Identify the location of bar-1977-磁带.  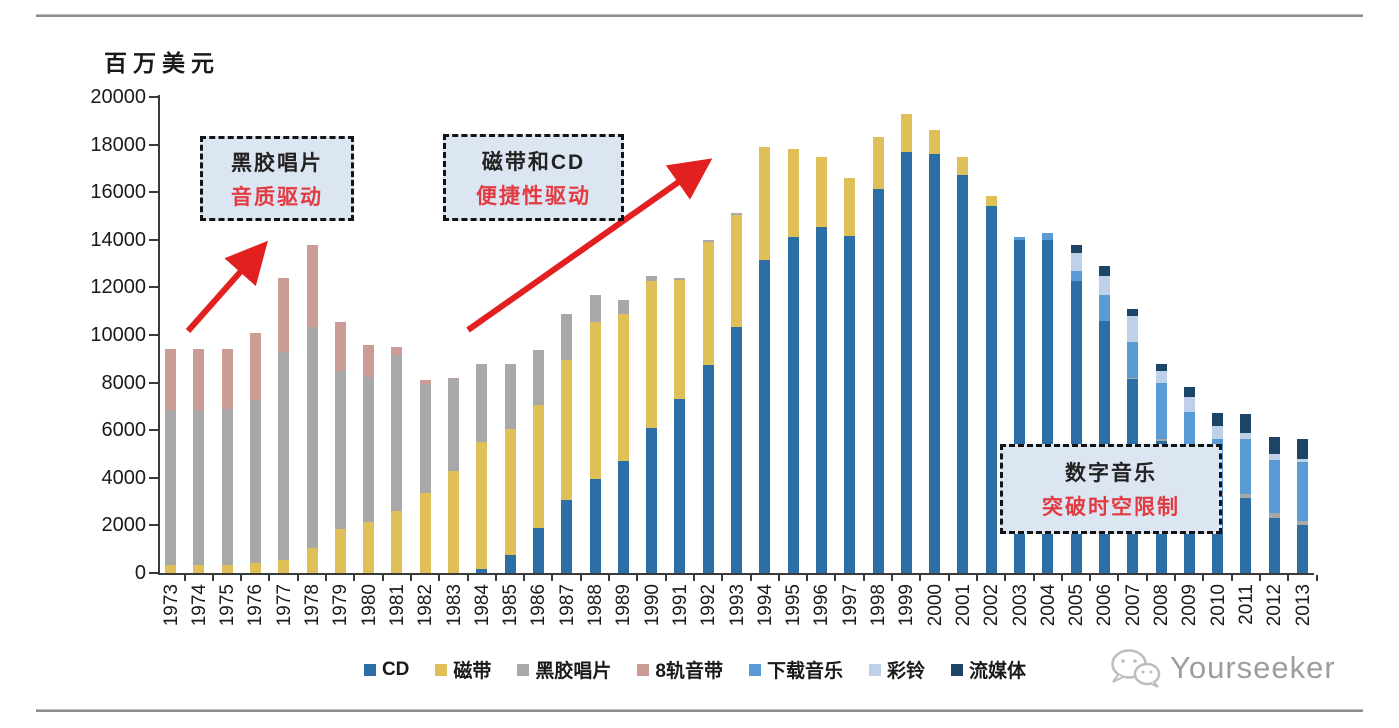
(284, 566).